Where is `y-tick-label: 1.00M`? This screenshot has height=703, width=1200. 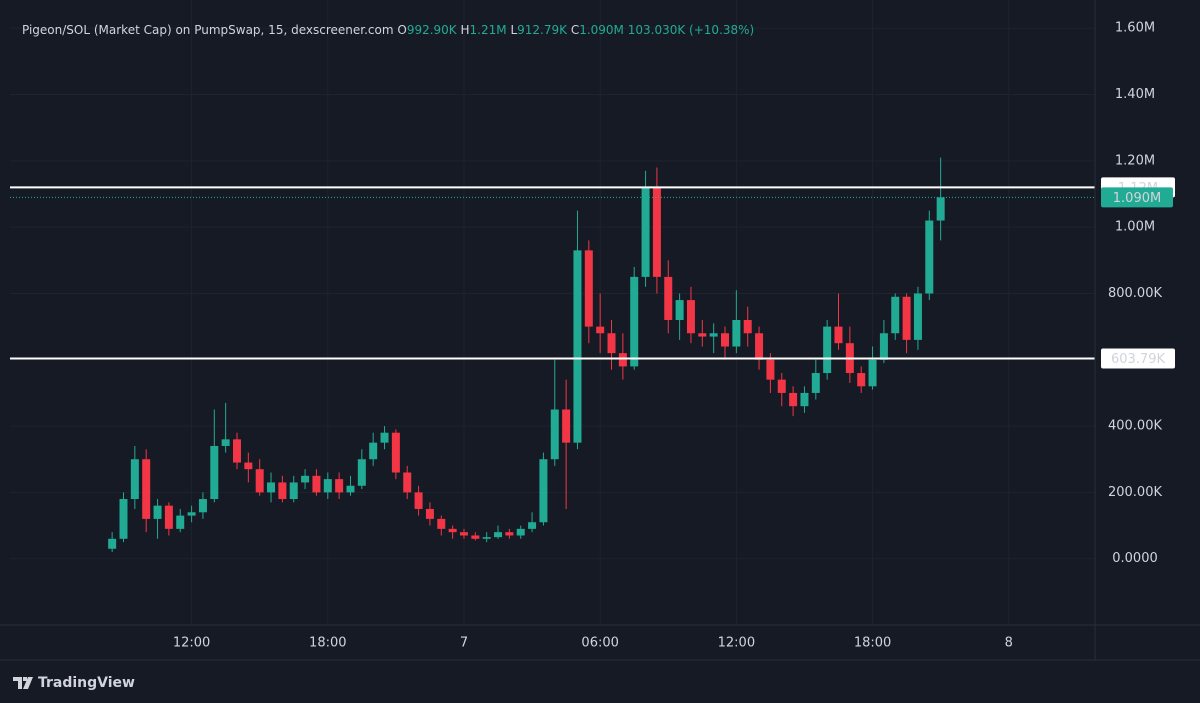
y-tick-label: 1.00M is located at coordinates (1135, 227).